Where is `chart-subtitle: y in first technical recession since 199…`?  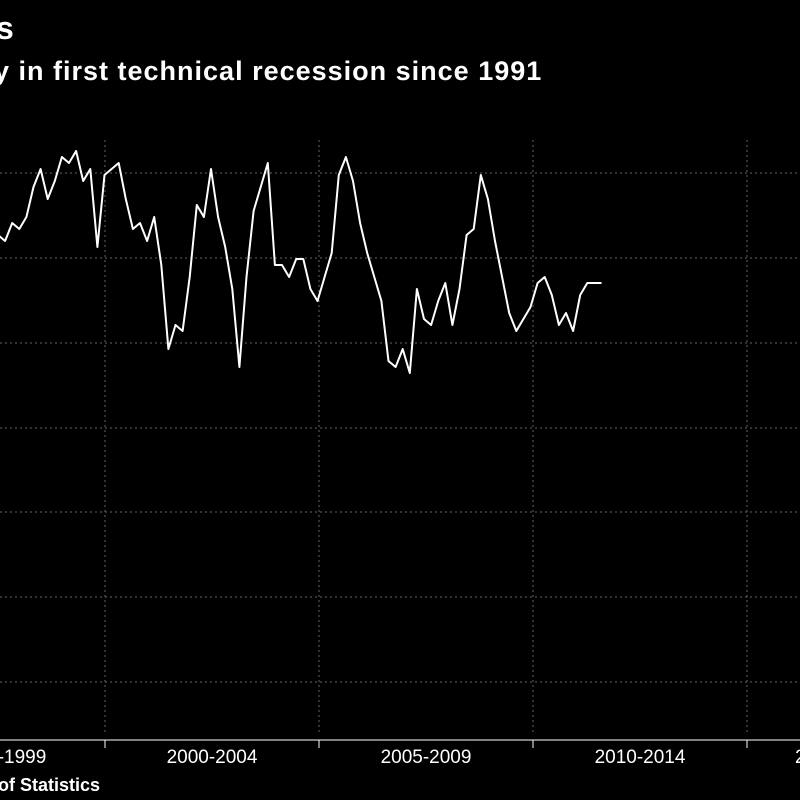
chart-subtitle: y in first technical recession since 199… is located at coordinates (271, 71).